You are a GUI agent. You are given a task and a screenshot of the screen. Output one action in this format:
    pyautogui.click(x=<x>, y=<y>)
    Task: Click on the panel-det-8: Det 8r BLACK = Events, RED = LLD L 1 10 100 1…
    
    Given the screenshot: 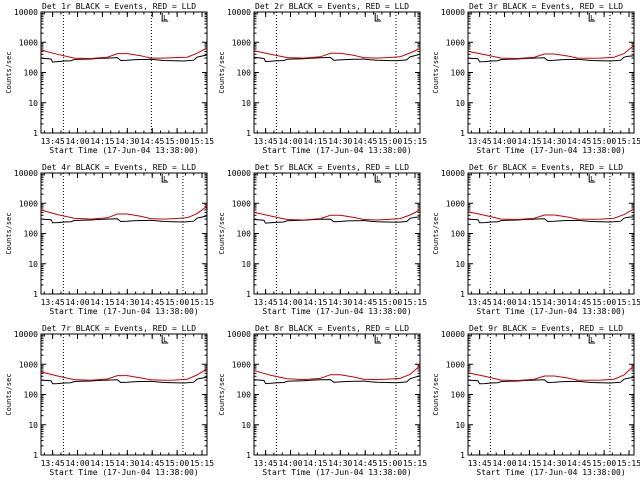 What is the action you would take?
    pyautogui.click(x=322, y=400)
    